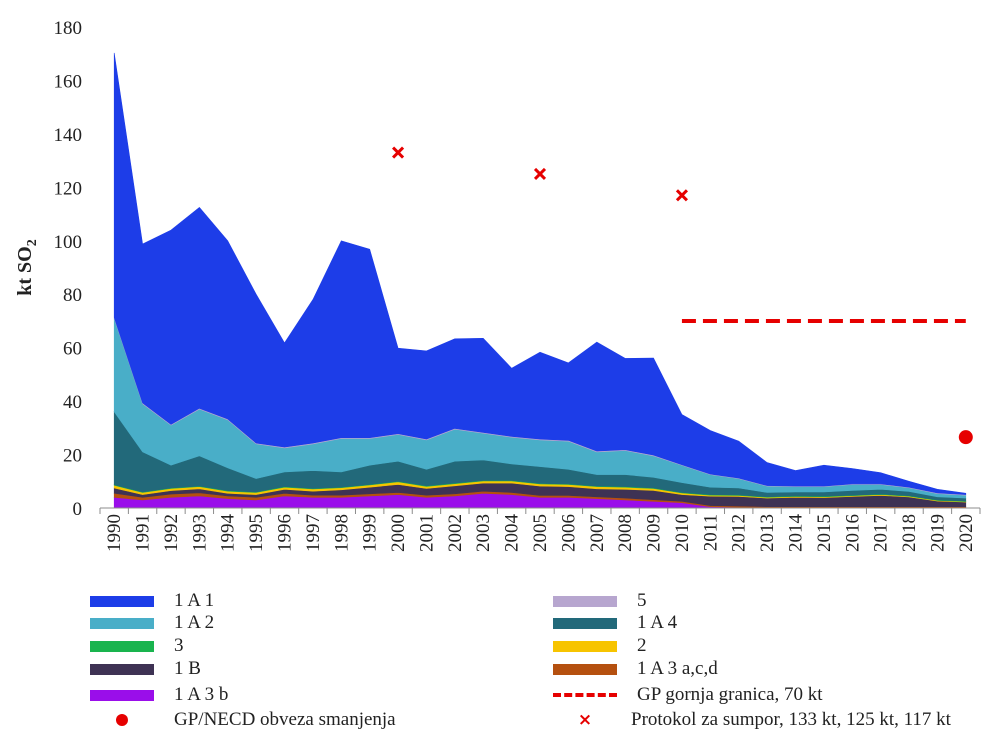 This screenshot has height=734, width=1004. I want to click on x-tick-label: 1995, so click(256, 533).